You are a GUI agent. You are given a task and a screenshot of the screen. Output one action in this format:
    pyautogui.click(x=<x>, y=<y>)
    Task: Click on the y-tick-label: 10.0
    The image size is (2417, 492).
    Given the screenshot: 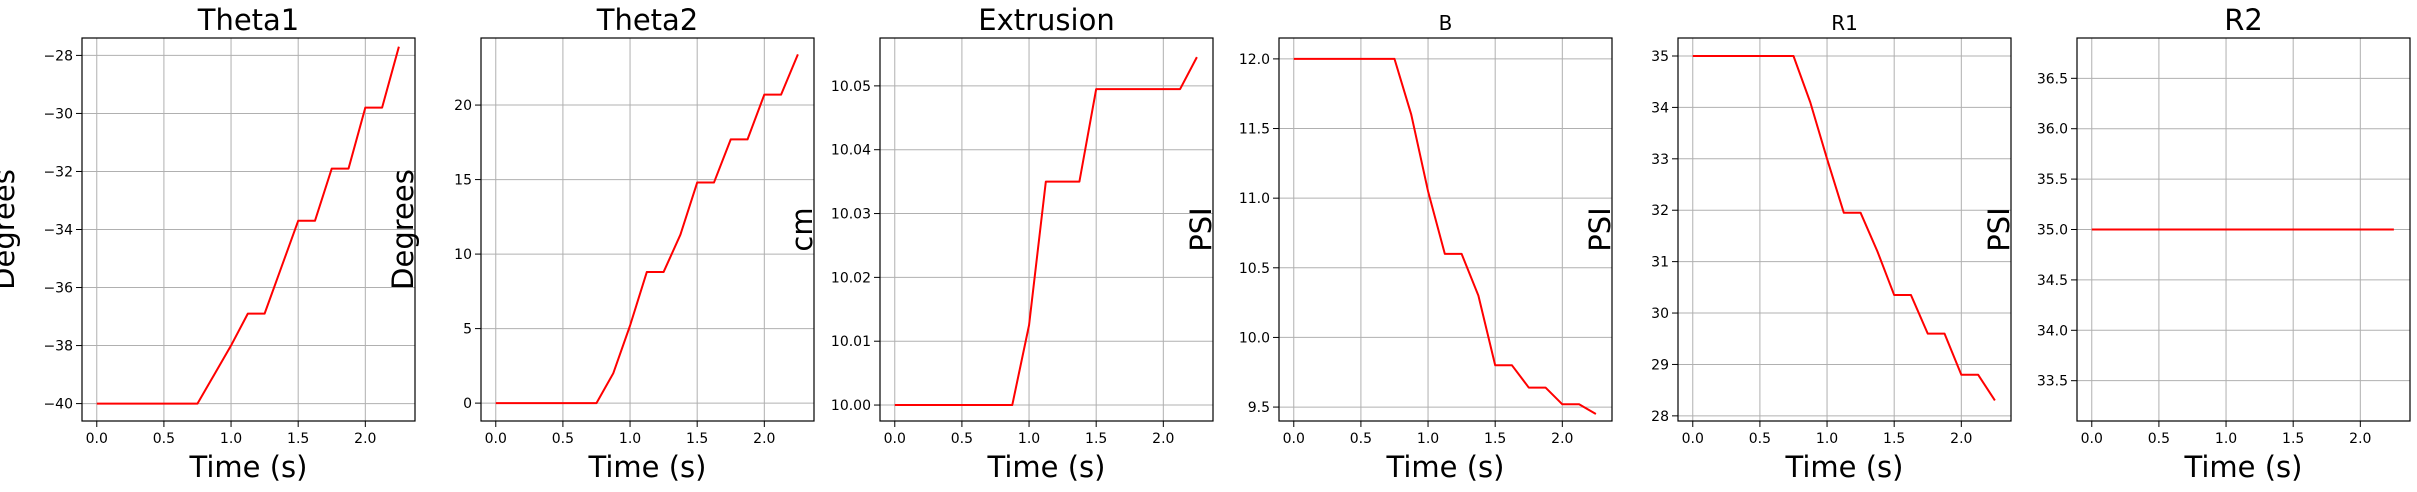 What is the action you would take?
    pyautogui.click(x=1254, y=338)
    